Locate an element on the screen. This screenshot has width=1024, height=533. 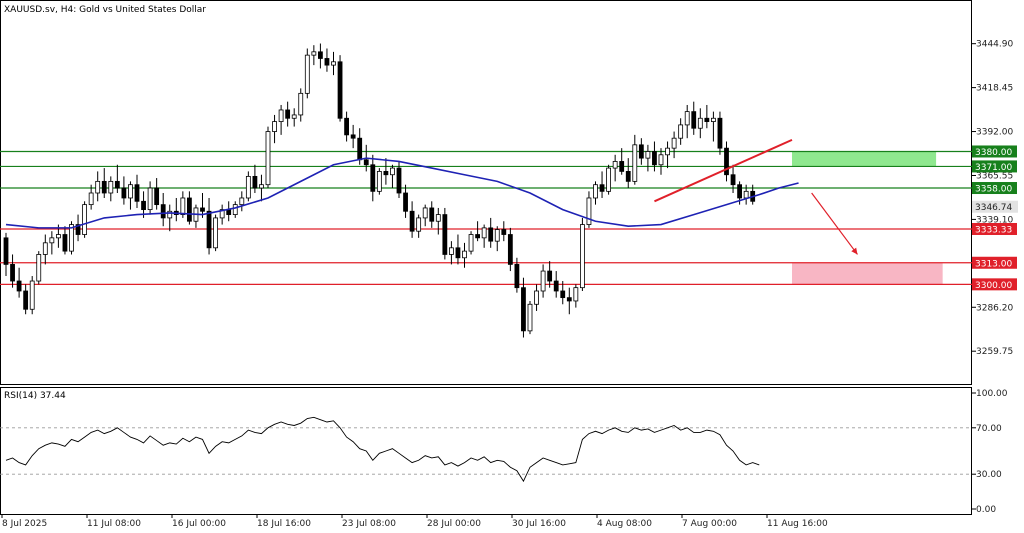
current-price-tag is located at coordinates (995, 206).